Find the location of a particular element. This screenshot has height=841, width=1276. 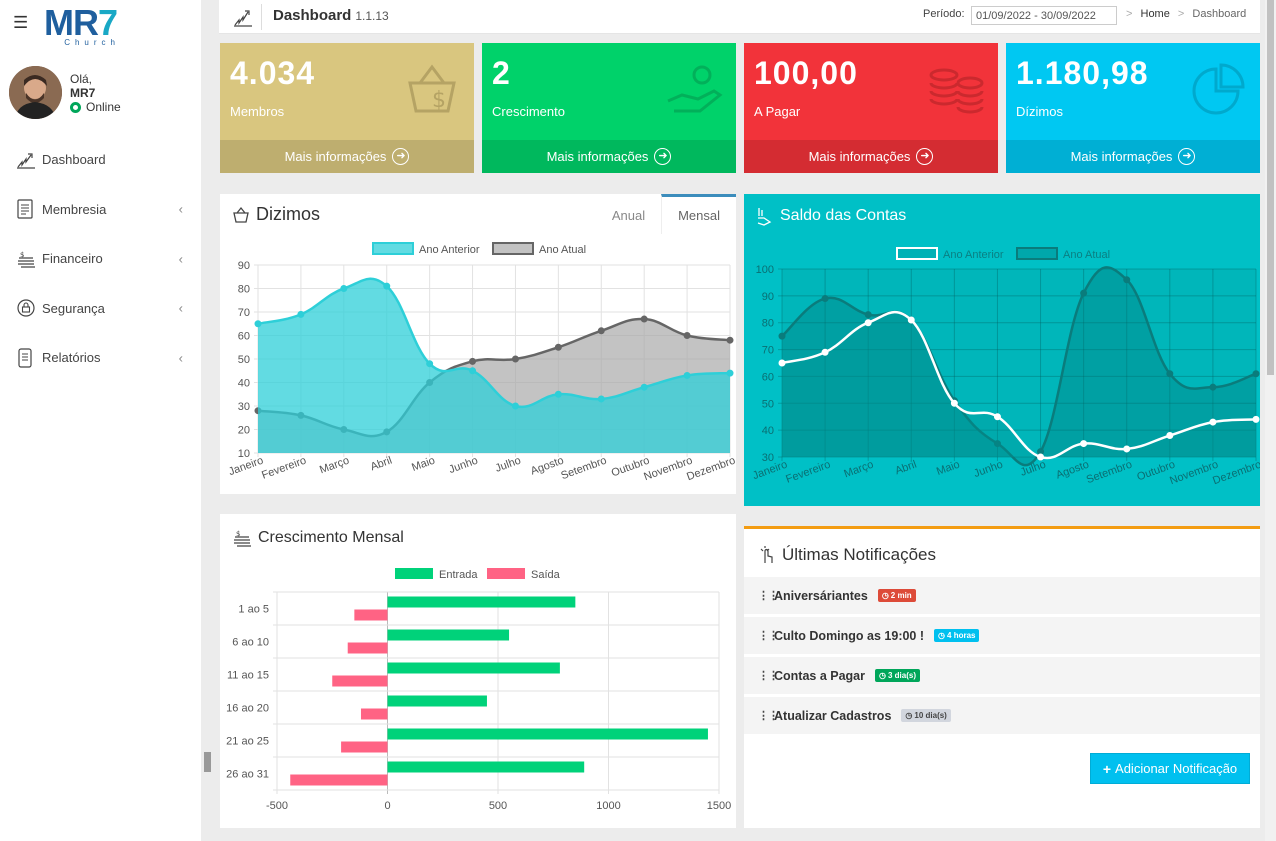

sidebar-item-label: Financeiro is located at coordinates (72, 259).